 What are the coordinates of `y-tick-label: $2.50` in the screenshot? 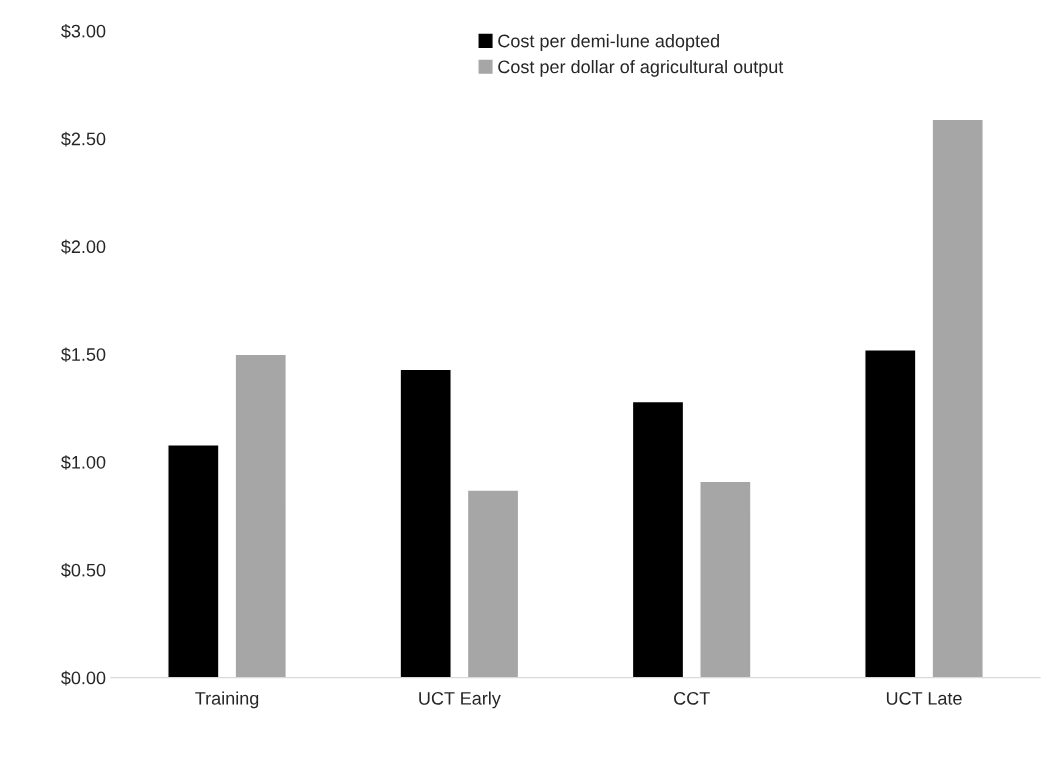 It's located at (83, 139).